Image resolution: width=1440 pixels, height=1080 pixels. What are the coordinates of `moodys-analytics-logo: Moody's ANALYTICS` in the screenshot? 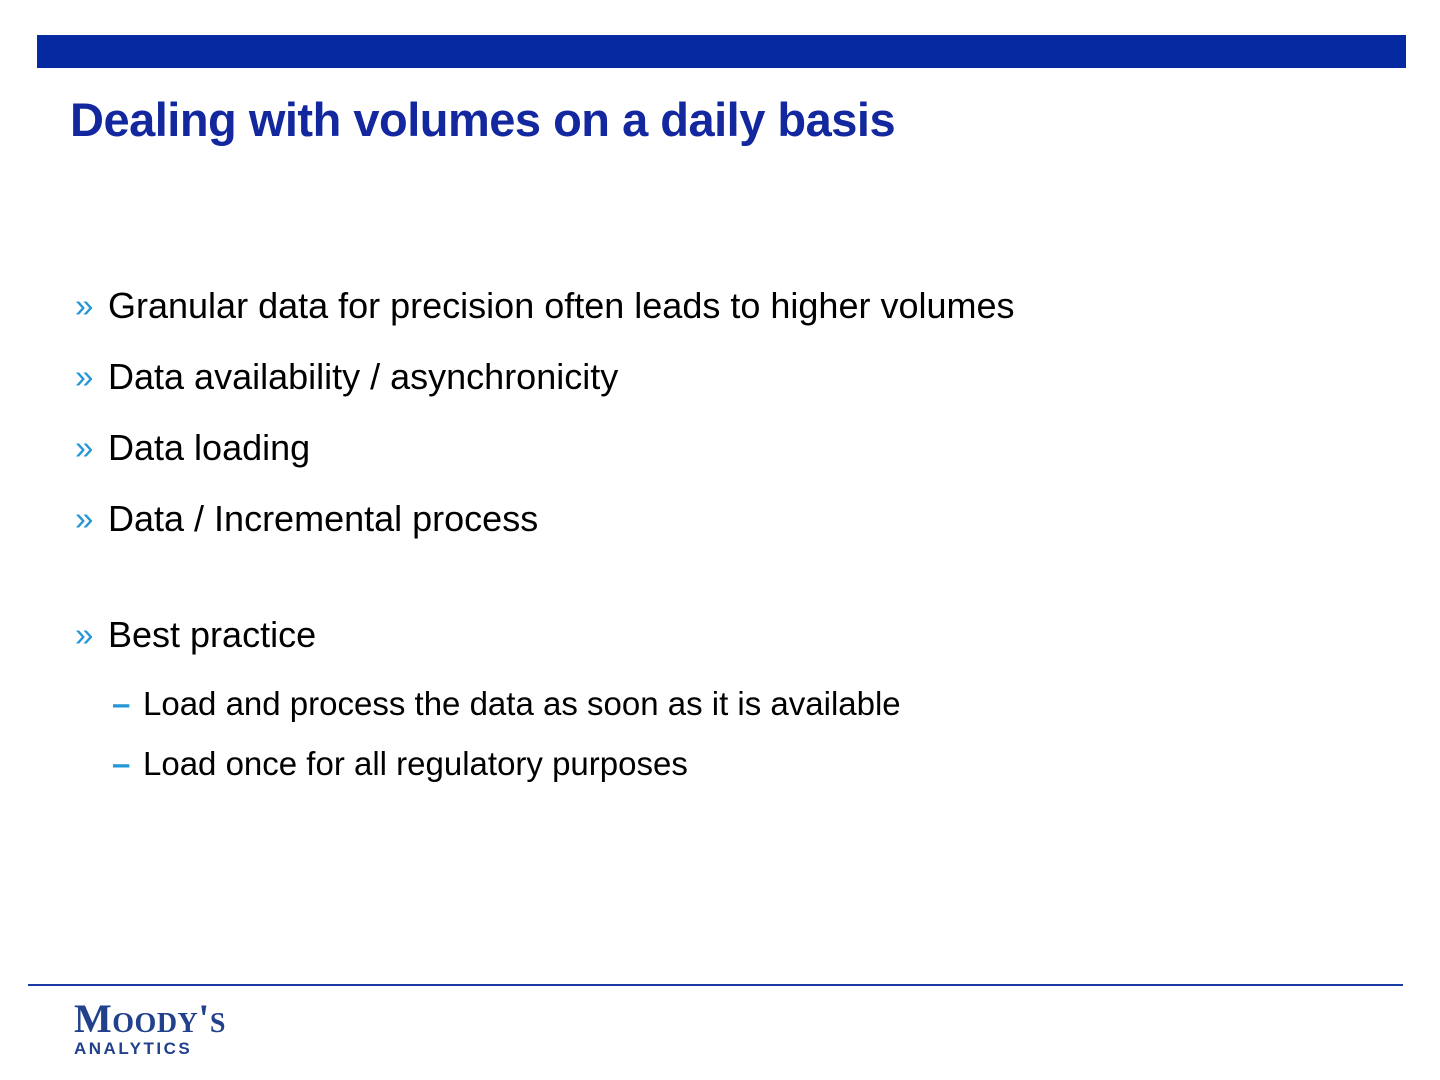 It's located at (150, 1028).